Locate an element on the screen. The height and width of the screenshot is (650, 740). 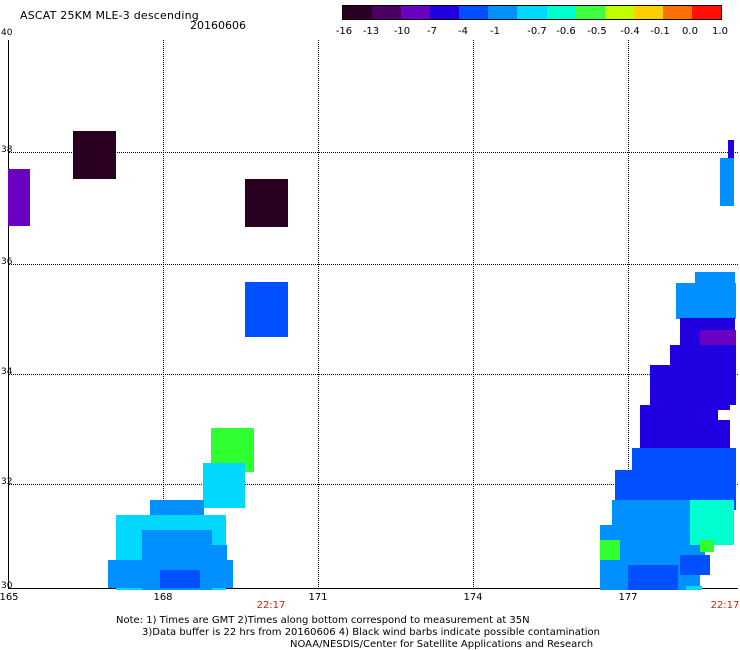
colorbar-tick-label: -0.5 is located at coordinates (597, 31).